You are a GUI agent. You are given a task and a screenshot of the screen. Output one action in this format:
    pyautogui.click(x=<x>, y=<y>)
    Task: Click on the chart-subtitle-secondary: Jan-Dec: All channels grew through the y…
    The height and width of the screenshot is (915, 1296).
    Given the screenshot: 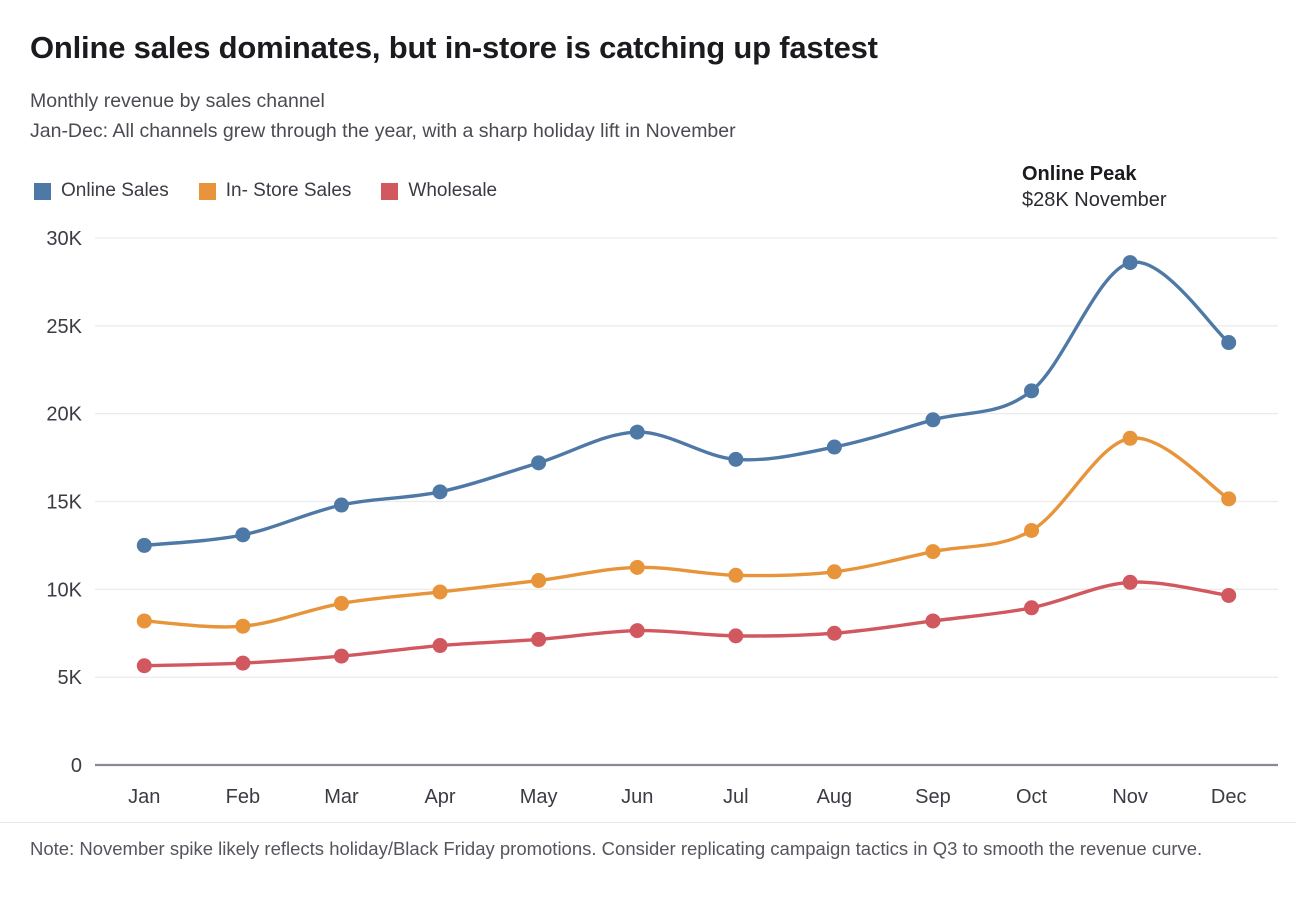 What is the action you would take?
    pyautogui.click(x=383, y=131)
    